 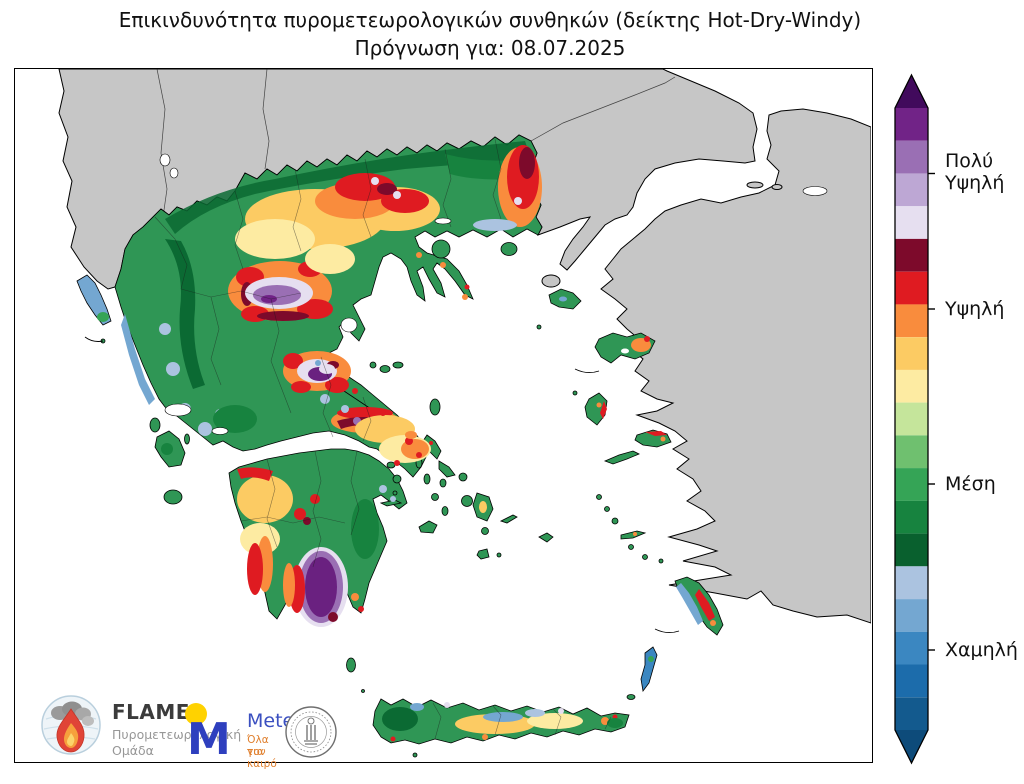 What do you see at coordinates (173, 497) in the screenshot?
I see `zakynthos-island` at bounding box center [173, 497].